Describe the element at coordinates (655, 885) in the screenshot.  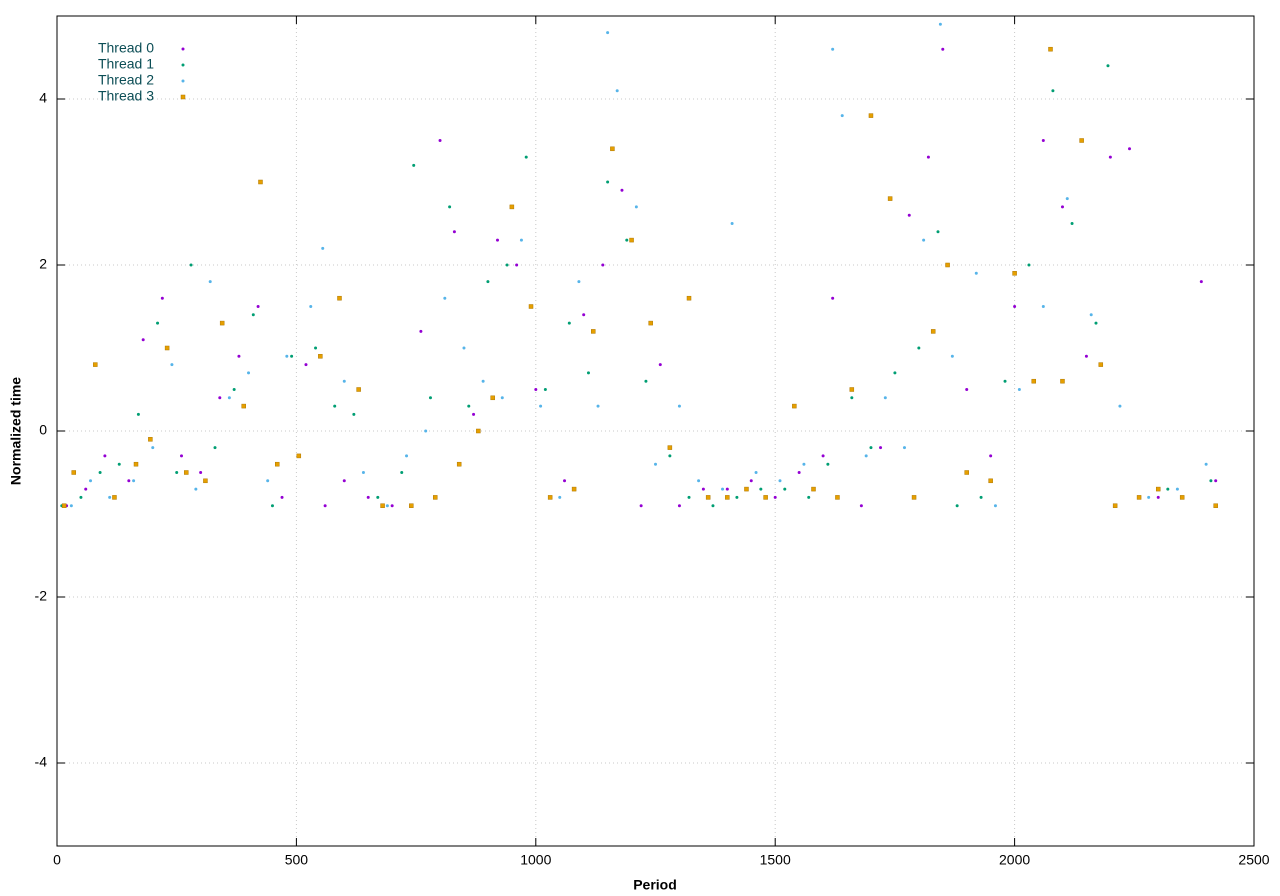
I see `x-axis-label: Period` at that location.